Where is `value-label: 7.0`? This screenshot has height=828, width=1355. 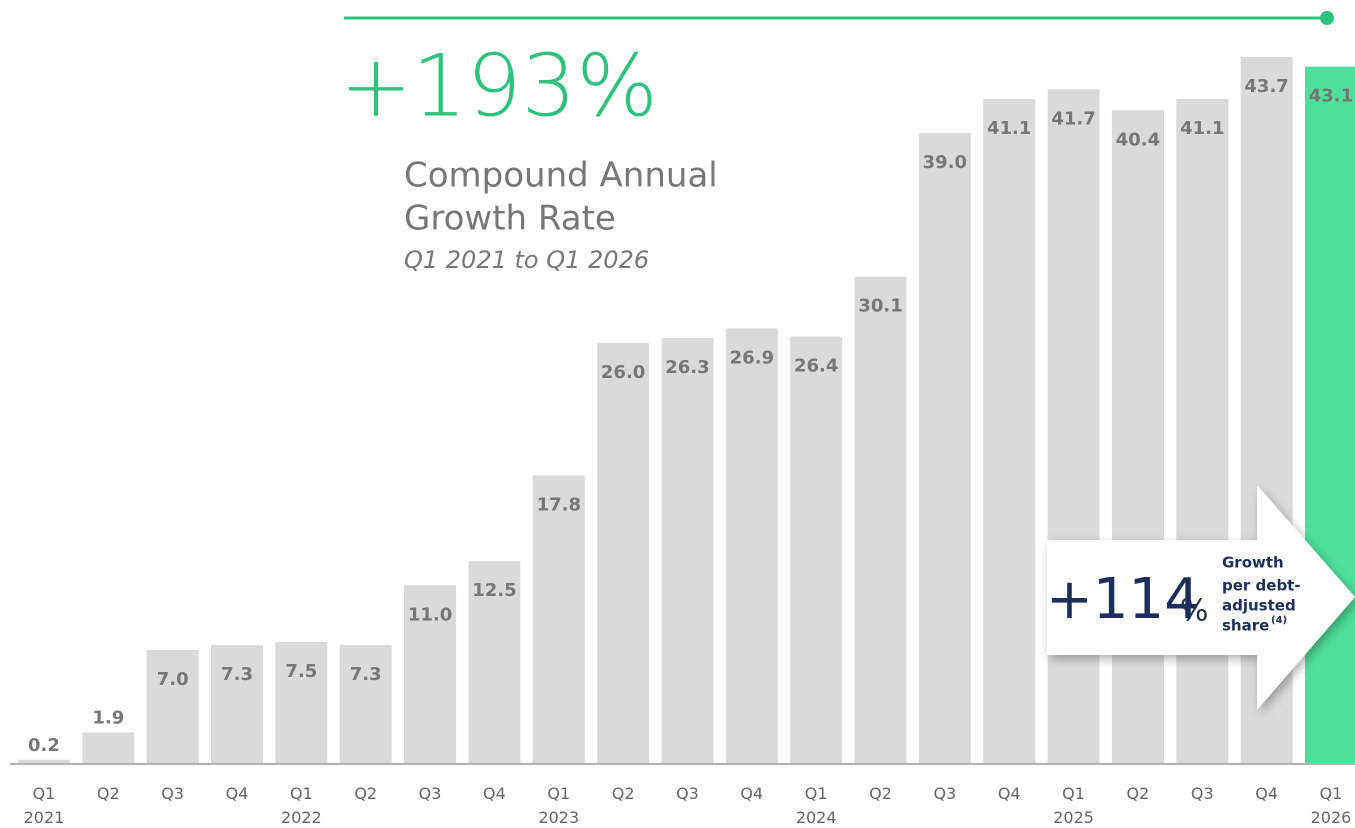
value-label: 7.0 is located at coordinates (173, 679).